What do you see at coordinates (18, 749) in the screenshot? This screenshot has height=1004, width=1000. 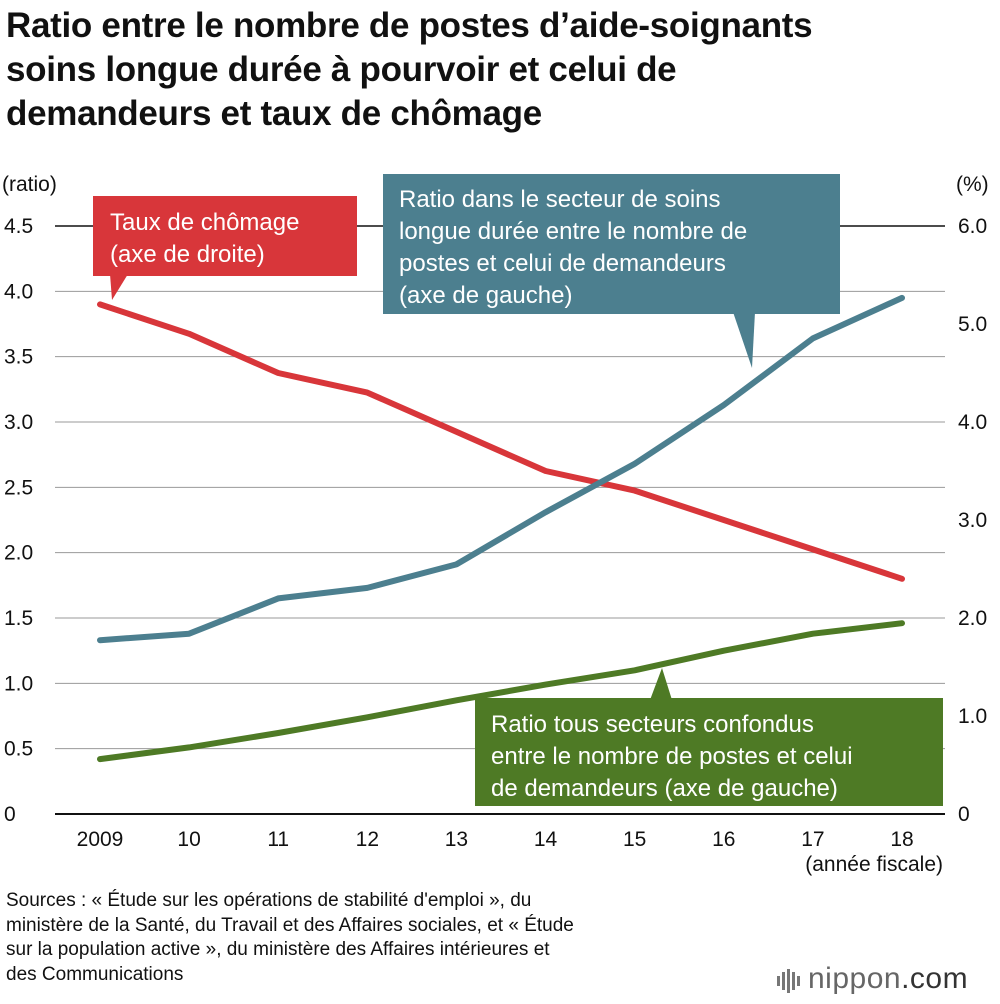 I see `left-tick-label: 0.5` at bounding box center [18, 749].